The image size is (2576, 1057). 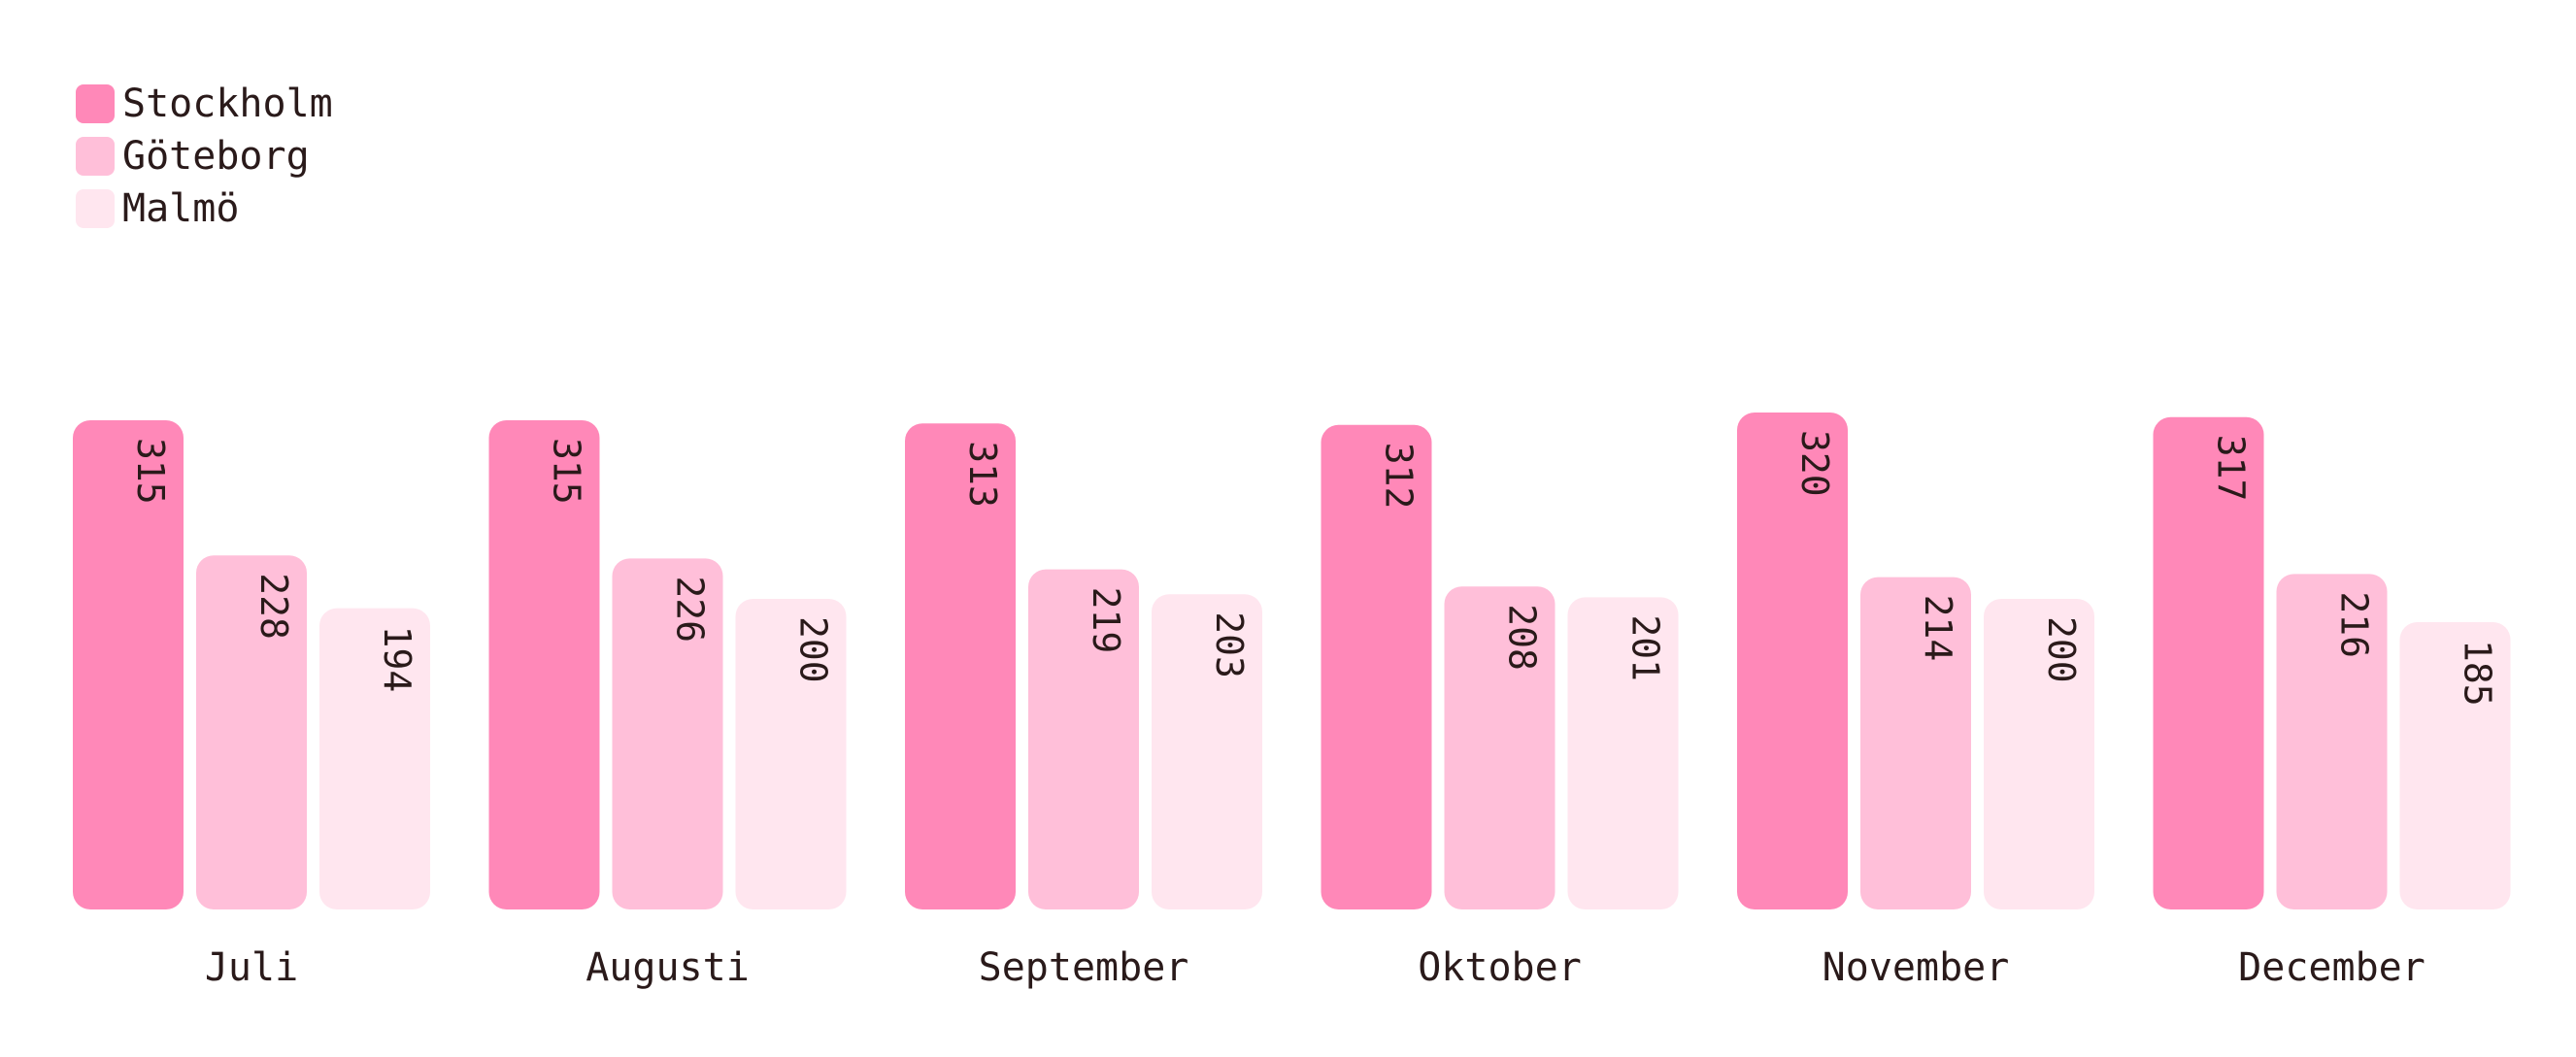 What do you see at coordinates (374, 758) in the screenshot?
I see `bar-malmo-juli` at bounding box center [374, 758].